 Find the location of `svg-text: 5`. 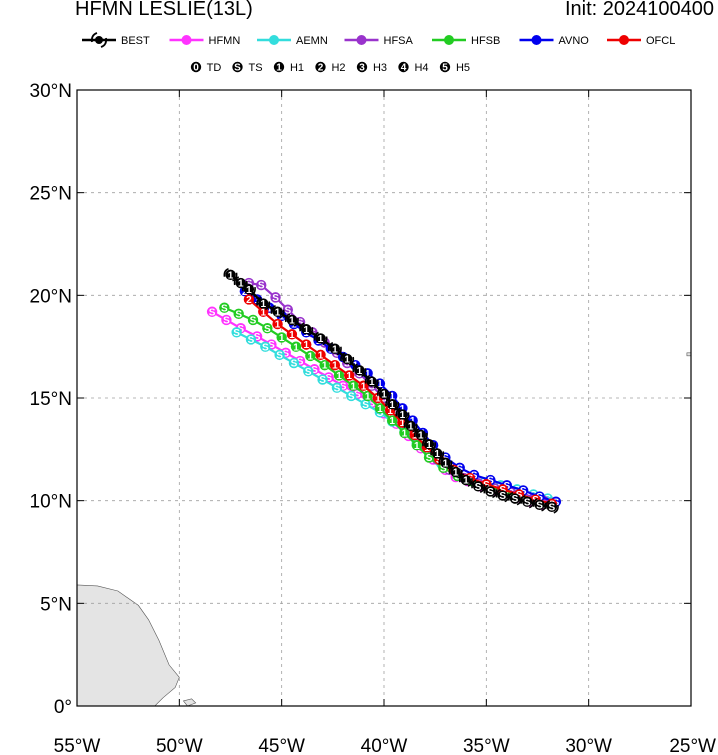

svg-text: 5 is located at coordinates (445, 68).